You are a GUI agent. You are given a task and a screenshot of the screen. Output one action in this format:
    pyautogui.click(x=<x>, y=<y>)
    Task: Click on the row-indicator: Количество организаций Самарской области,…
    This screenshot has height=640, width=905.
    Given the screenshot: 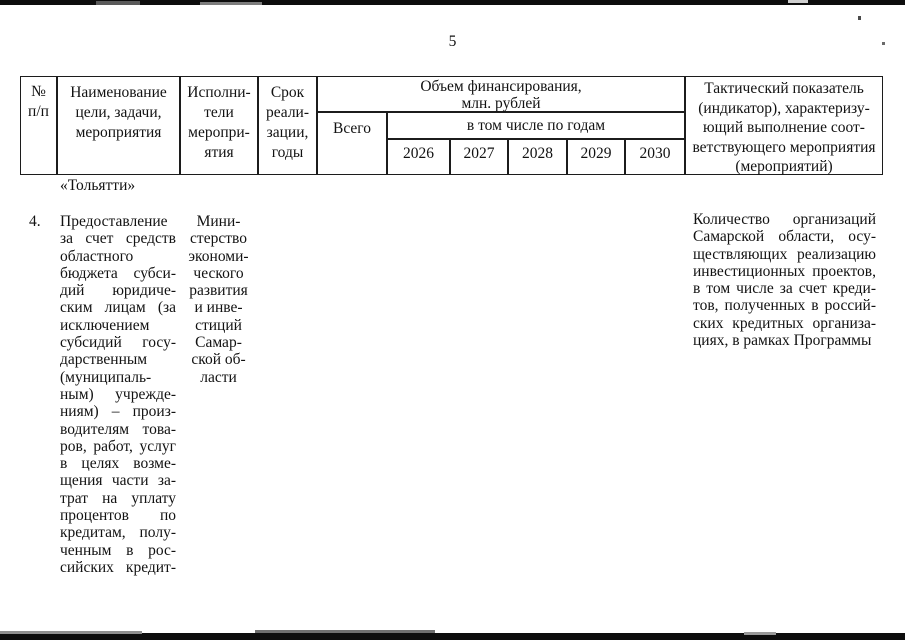 What is the action you would take?
    pyautogui.click(x=784, y=280)
    